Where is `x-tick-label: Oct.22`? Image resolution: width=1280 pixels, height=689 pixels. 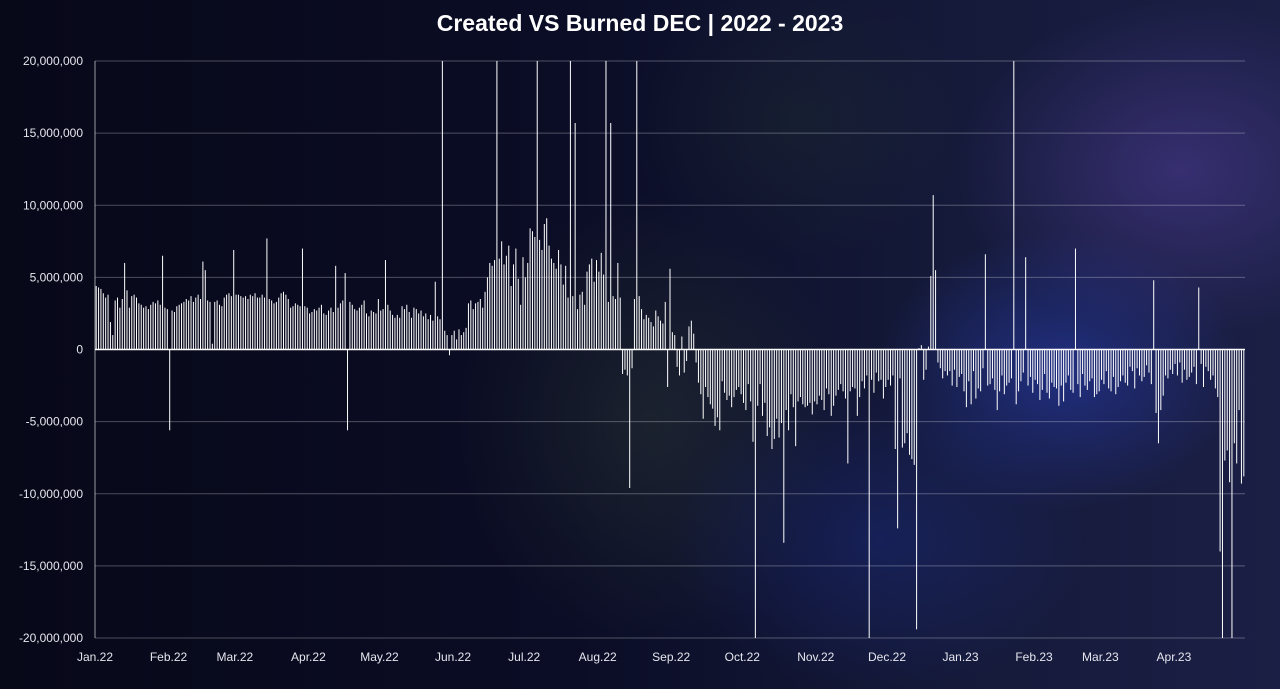 x-tick-label: Oct.22 is located at coordinates (743, 657).